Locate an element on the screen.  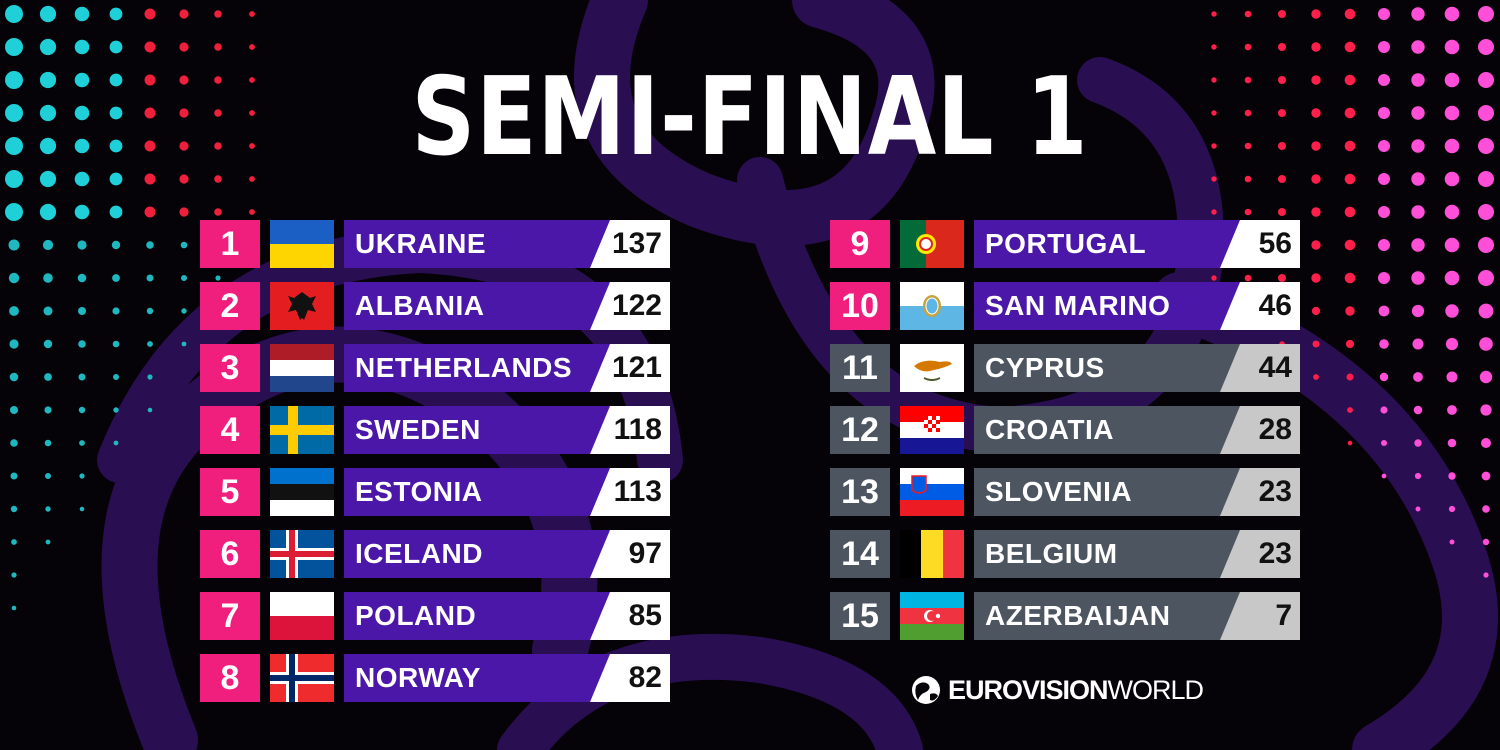
country-bar: ALBANIA 122 is located at coordinates (507, 306).